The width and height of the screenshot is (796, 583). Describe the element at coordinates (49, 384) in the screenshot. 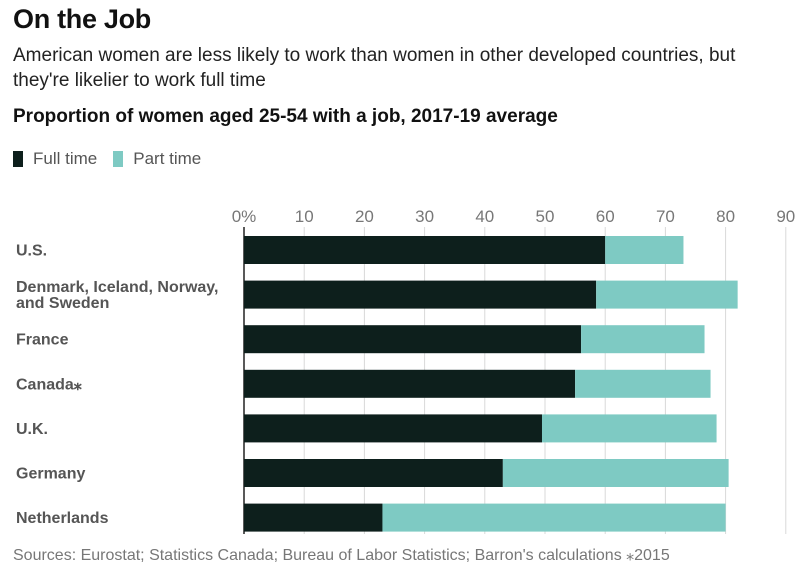

I see `category-label: Canada⁎` at that location.